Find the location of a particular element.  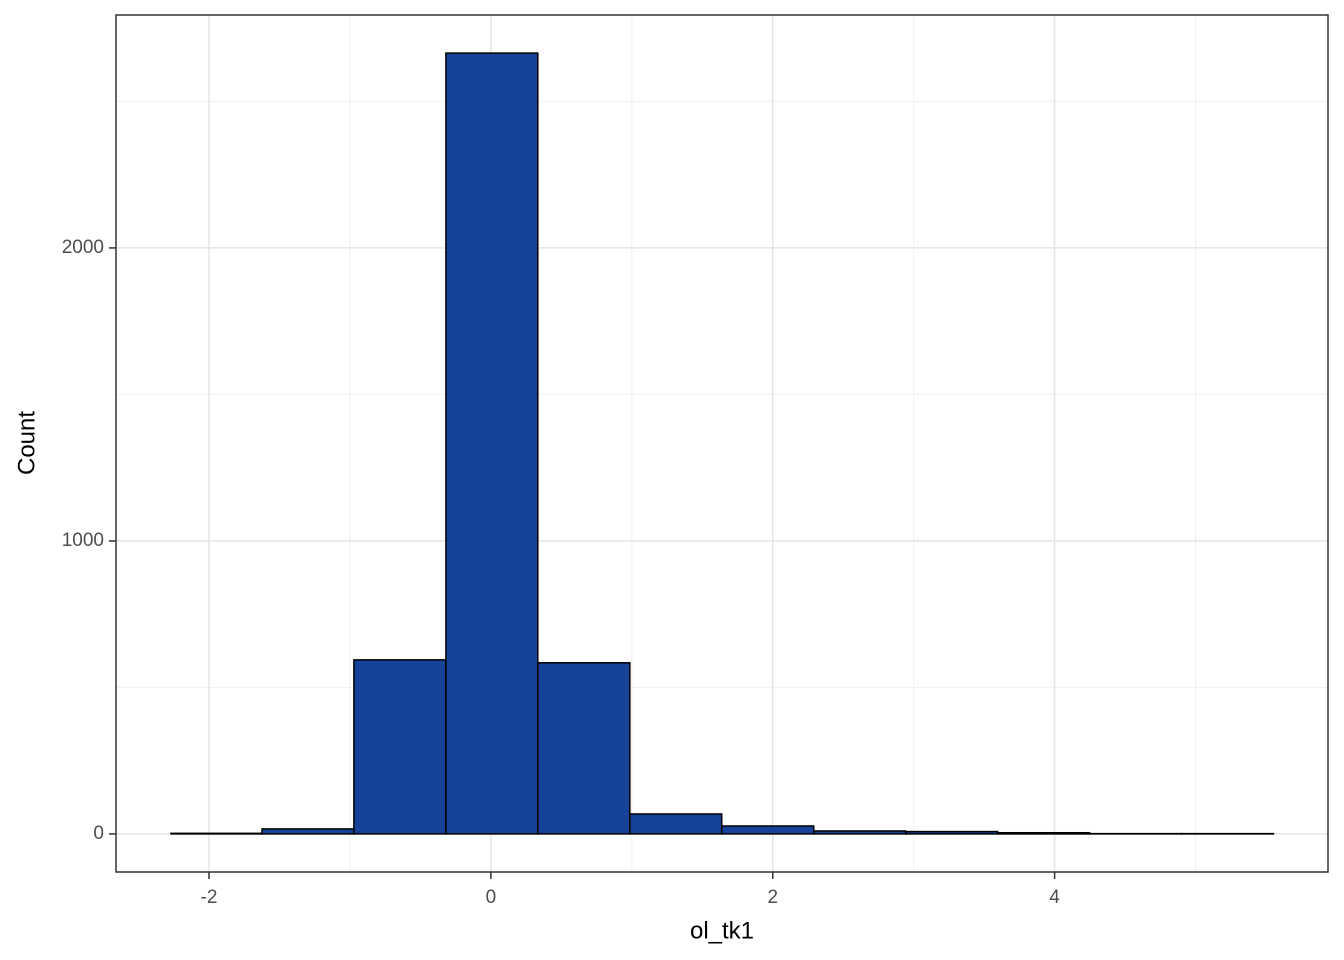

y-axis-title: Count is located at coordinates (26, 443).